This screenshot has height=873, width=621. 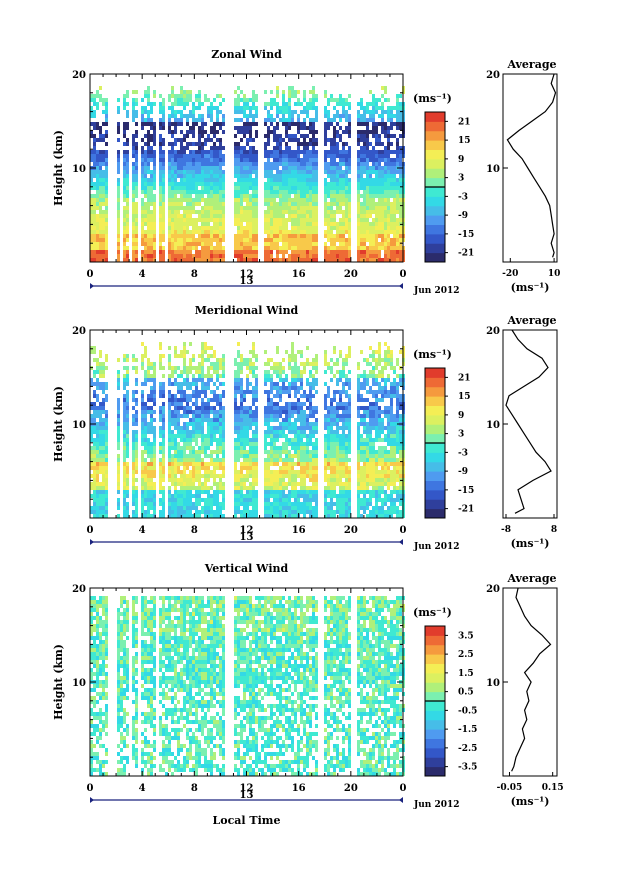 What do you see at coordinates (351, 274) in the screenshot?
I see `x-tick-label: 20` at bounding box center [351, 274].